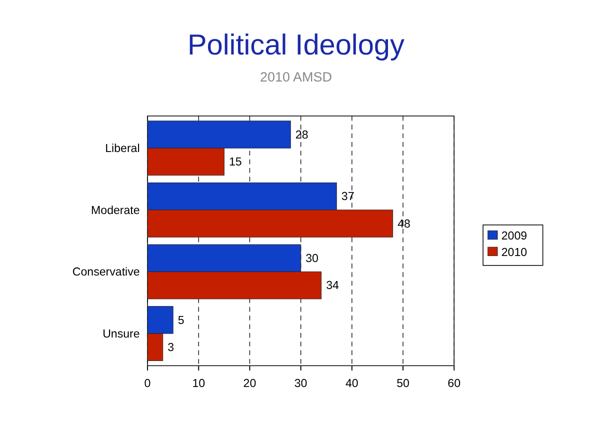 This screenshot has width=592, height=446. I want to click on y-tick-label: Conservative, so click(106, 272).